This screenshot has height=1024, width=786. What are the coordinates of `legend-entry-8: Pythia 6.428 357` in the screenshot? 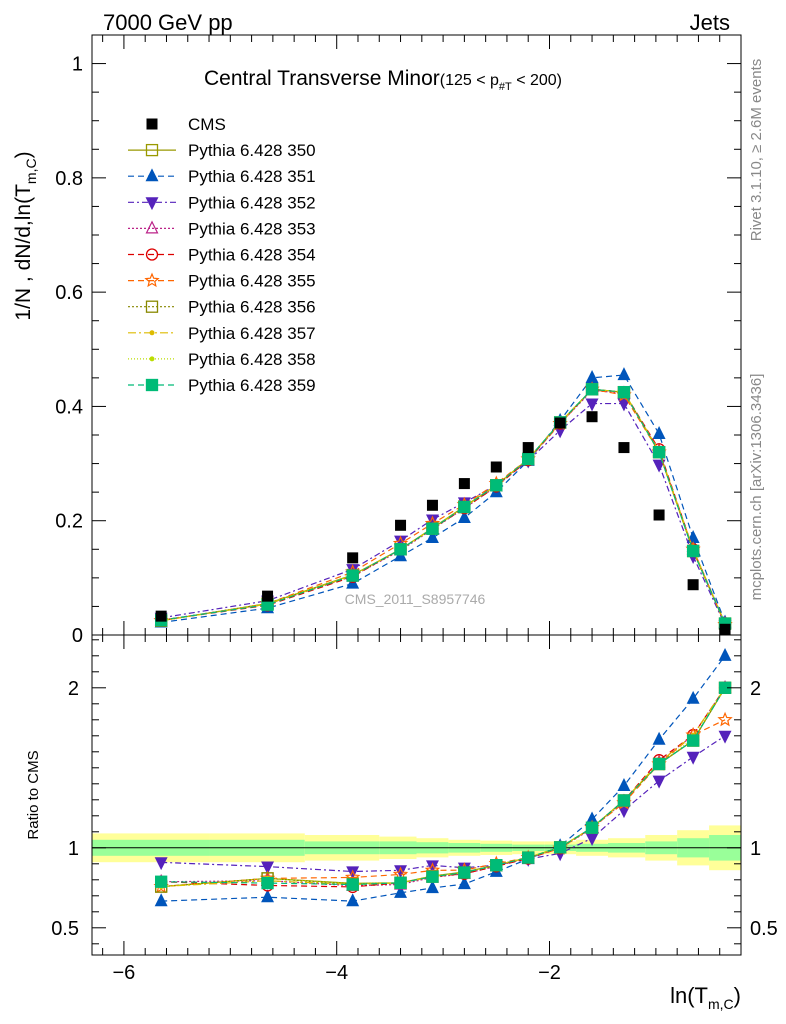 It's located at (222, 333).